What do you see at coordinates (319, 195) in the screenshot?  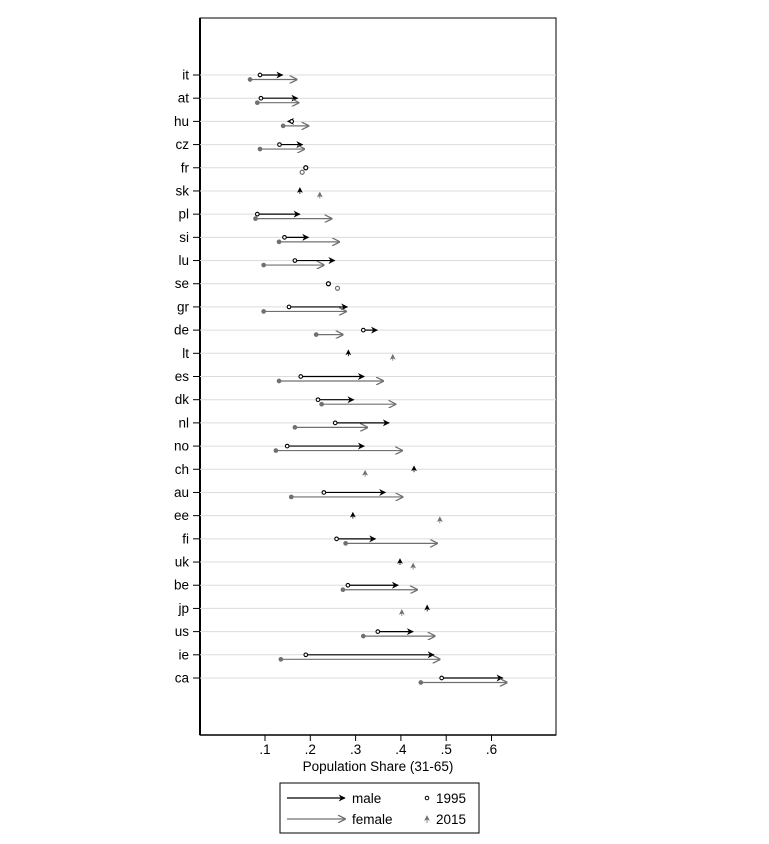 I see `female-2015-point-sk` at bounding box center [319, 195].